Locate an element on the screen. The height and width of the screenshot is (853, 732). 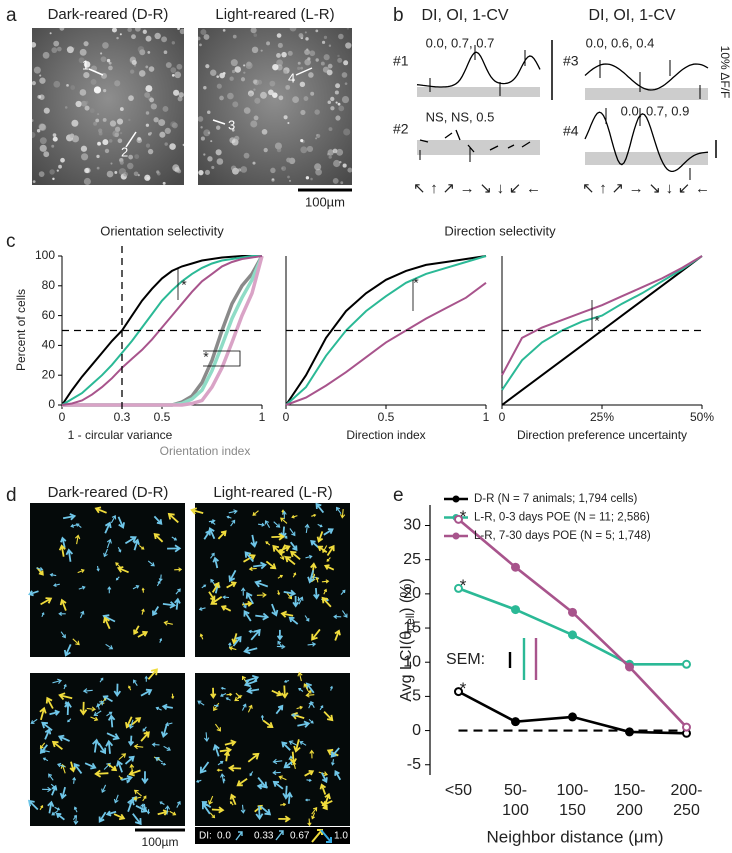
di-legend-bar is located at coordinates (272, 835).